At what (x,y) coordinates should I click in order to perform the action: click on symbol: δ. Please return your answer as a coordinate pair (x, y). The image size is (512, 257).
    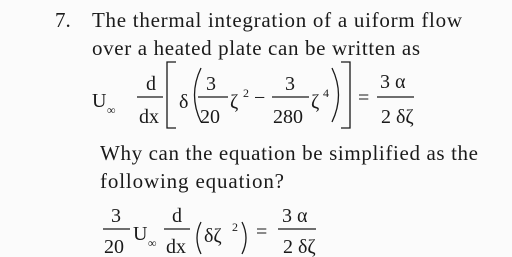
    Looking at the image, I should click on (183, 102).